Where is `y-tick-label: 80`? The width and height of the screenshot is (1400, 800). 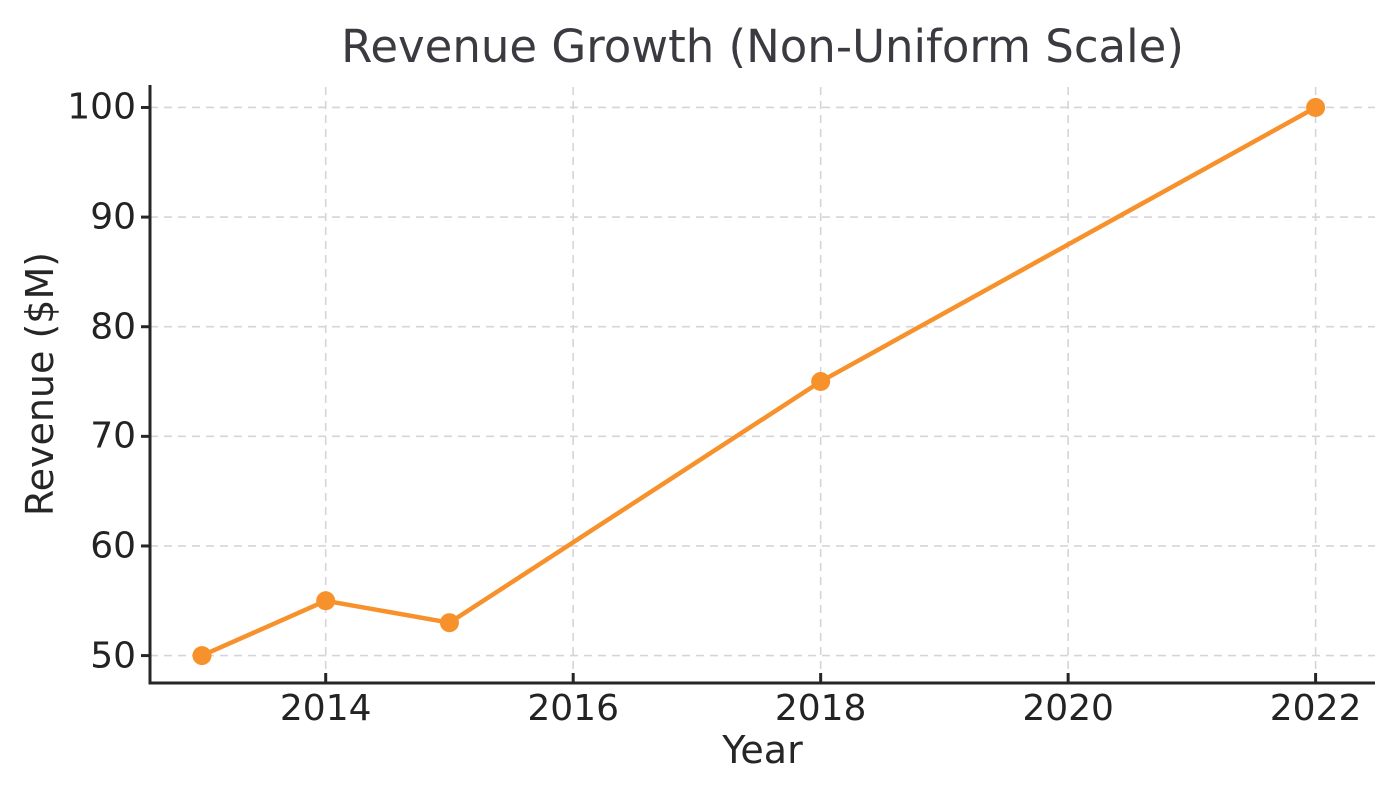
y-tick-label: 80 is located at coordinates (113, 327).